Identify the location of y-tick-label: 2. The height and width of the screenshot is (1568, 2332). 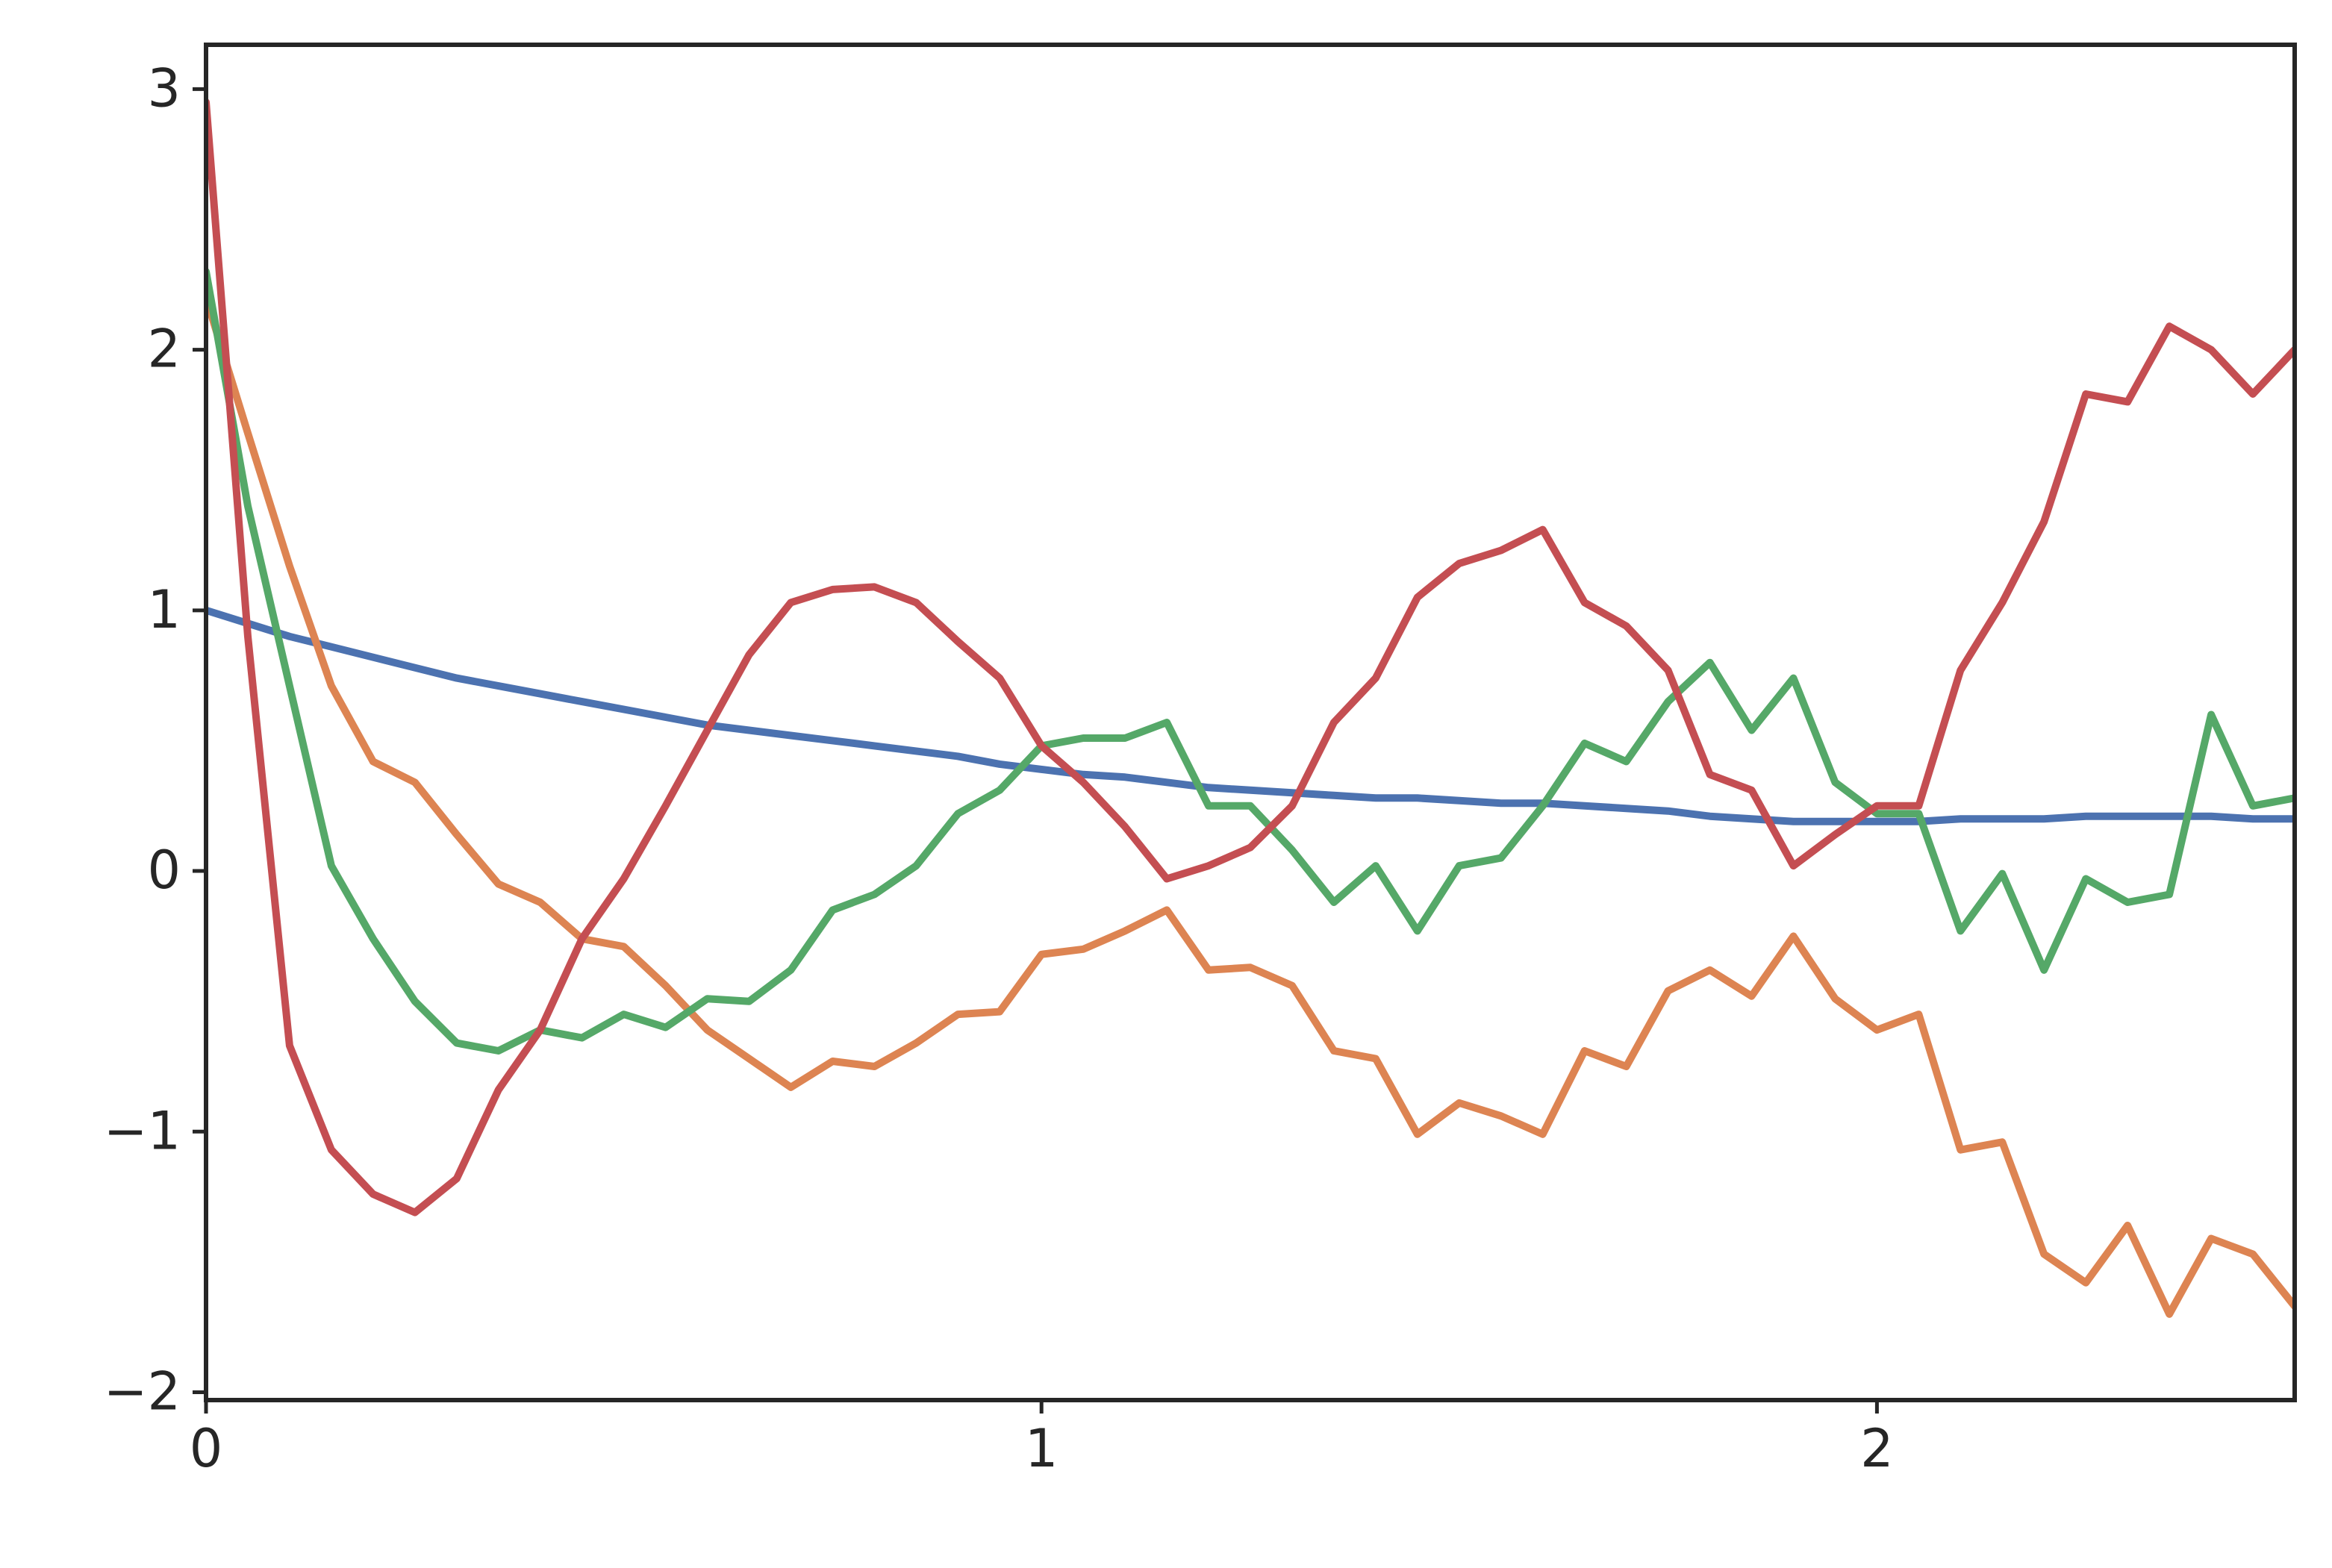
(164, 350).